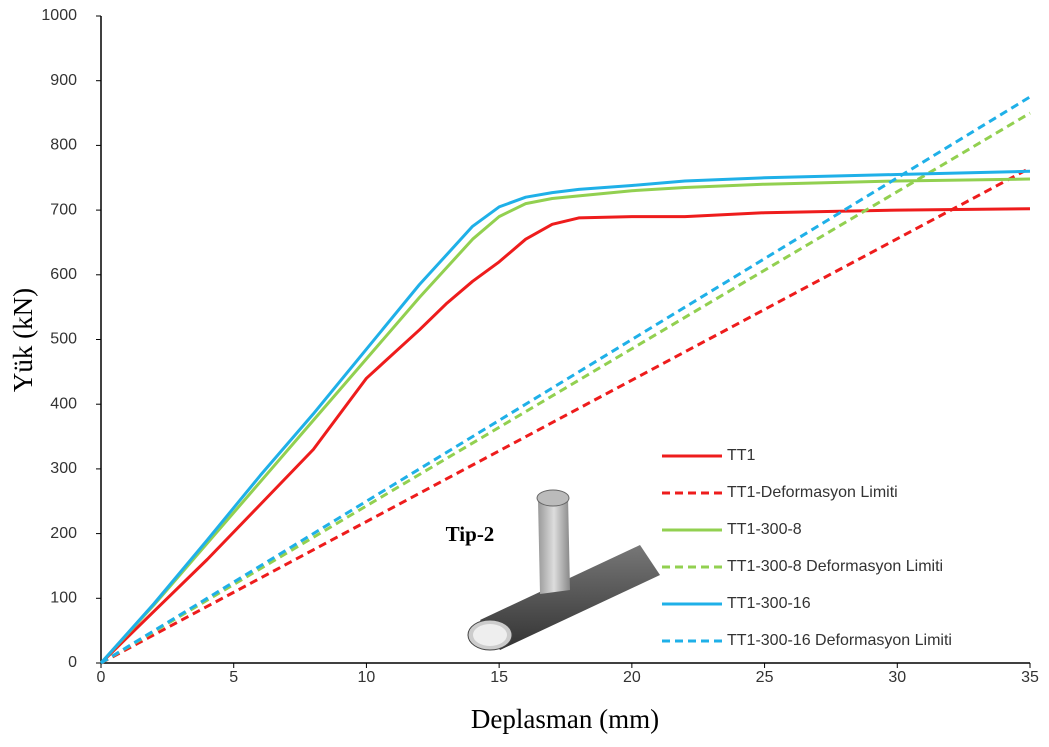 Image resolution: width=1049 pixels, height=747 pixels. I want to click on x-tick-label: 25, so click(765, 677).